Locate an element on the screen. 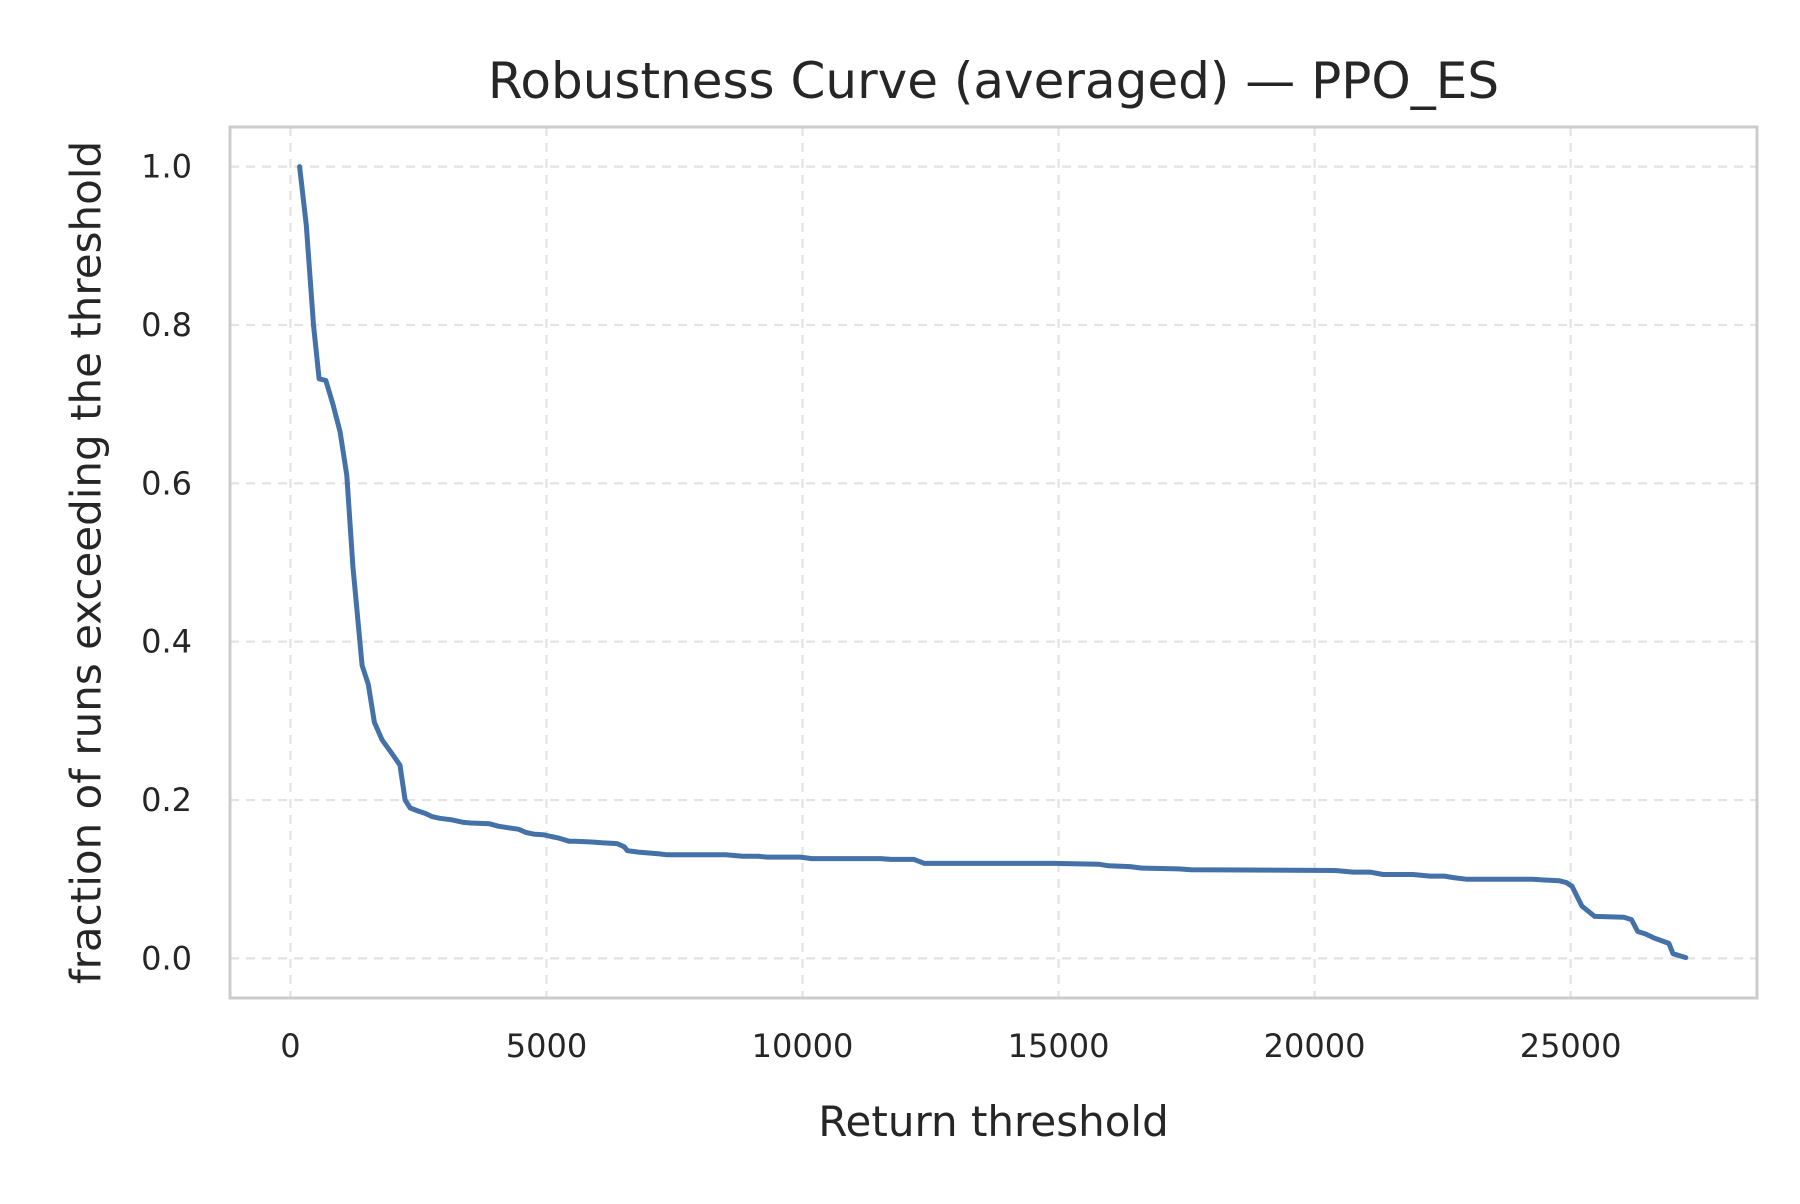 This screenshot has width=1800, height=1204. y-tick-label: 0.4 is located at coordinates (166, 642).